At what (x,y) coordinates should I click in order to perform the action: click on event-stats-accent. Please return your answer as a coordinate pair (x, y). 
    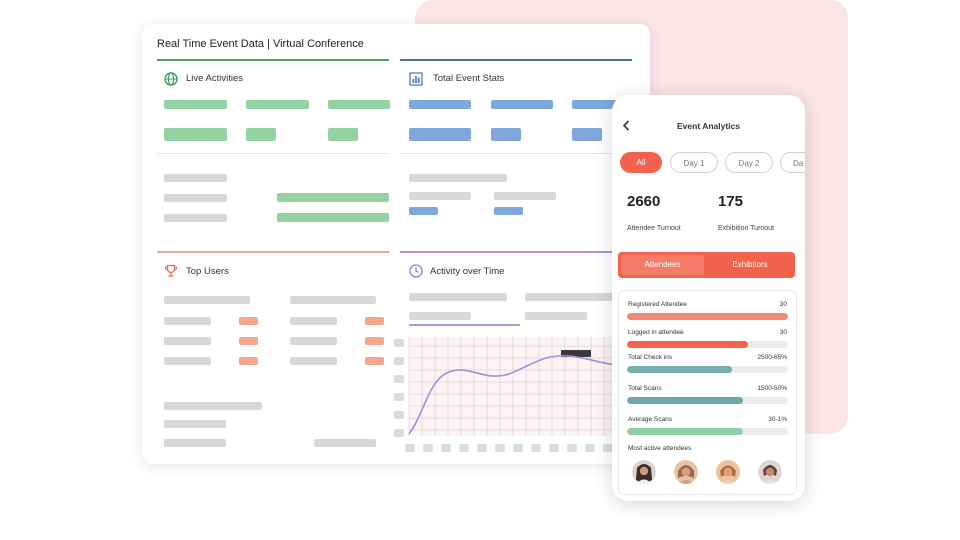
    Looking at the image, I should click on (516, 60).